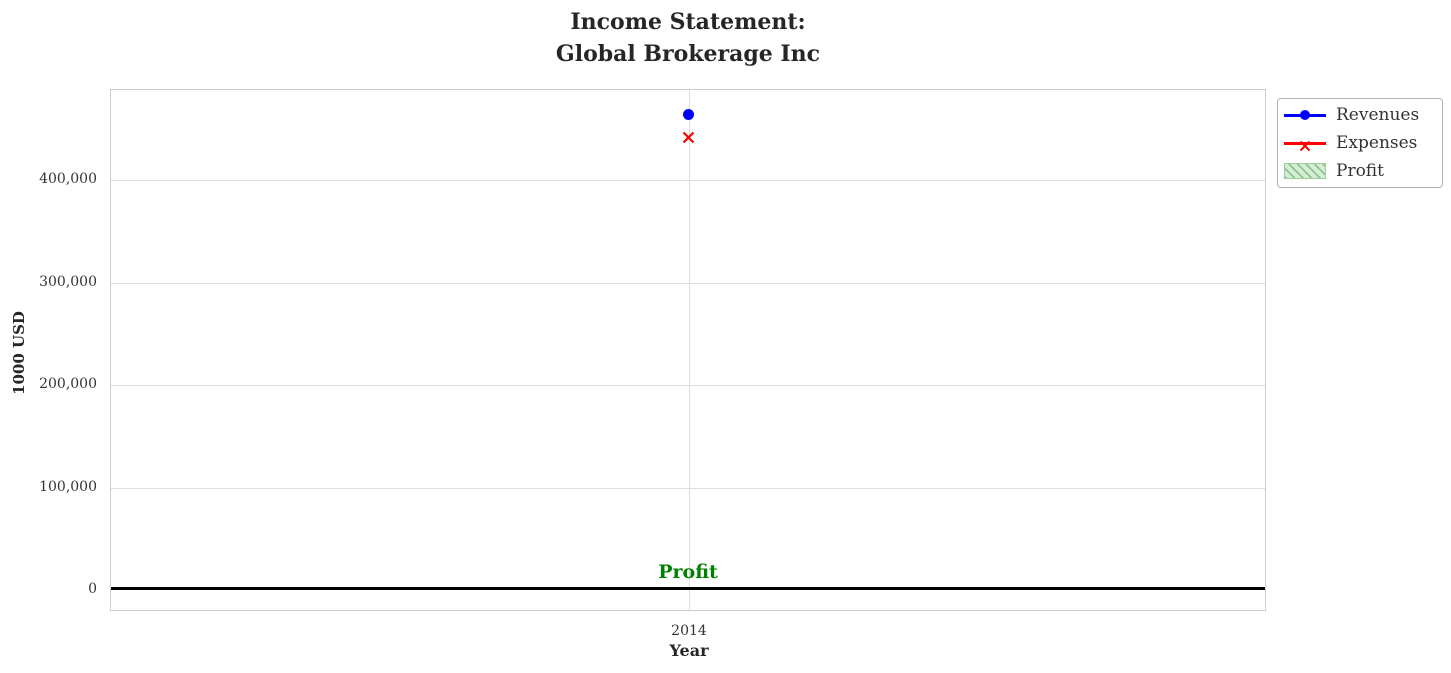 Image resolution: width=1451 pixels, height=673 pixels. What do you see at coordinates (1378, 115) in the screenshot?
I see `legend-label-revenues: Revenues` at bounding box center [1378, 115].